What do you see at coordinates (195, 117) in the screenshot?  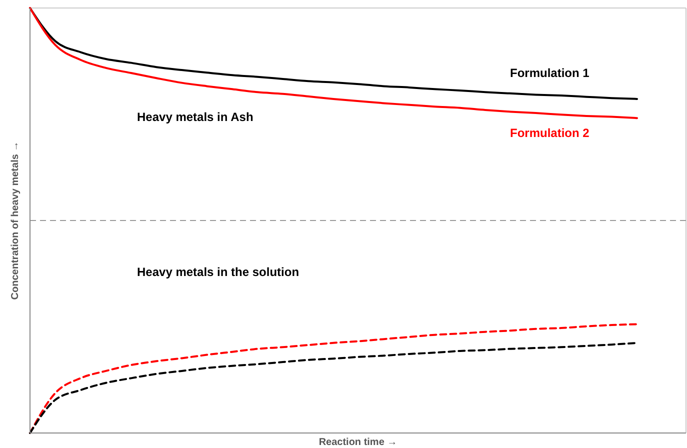 I see `annotation: Heavy metals in Ash` at bounding box center [195, 117].